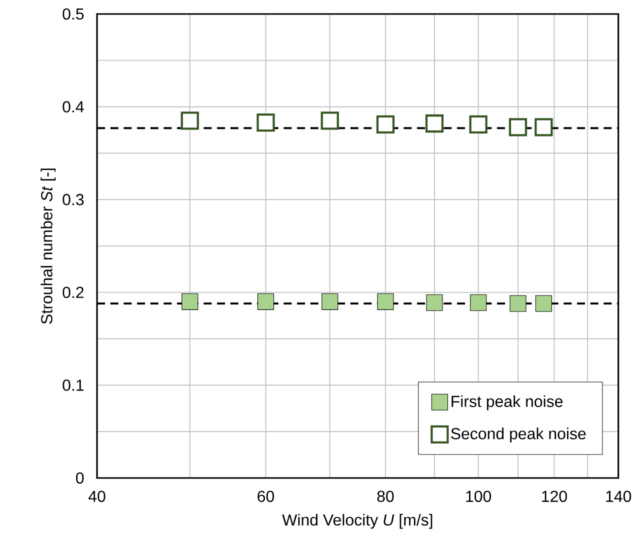 The height and width of the screenshot is (554, 633). Describe the element at coordinates (385, 496) in the screenshot. I see `x-tick-label: 80` at that location.